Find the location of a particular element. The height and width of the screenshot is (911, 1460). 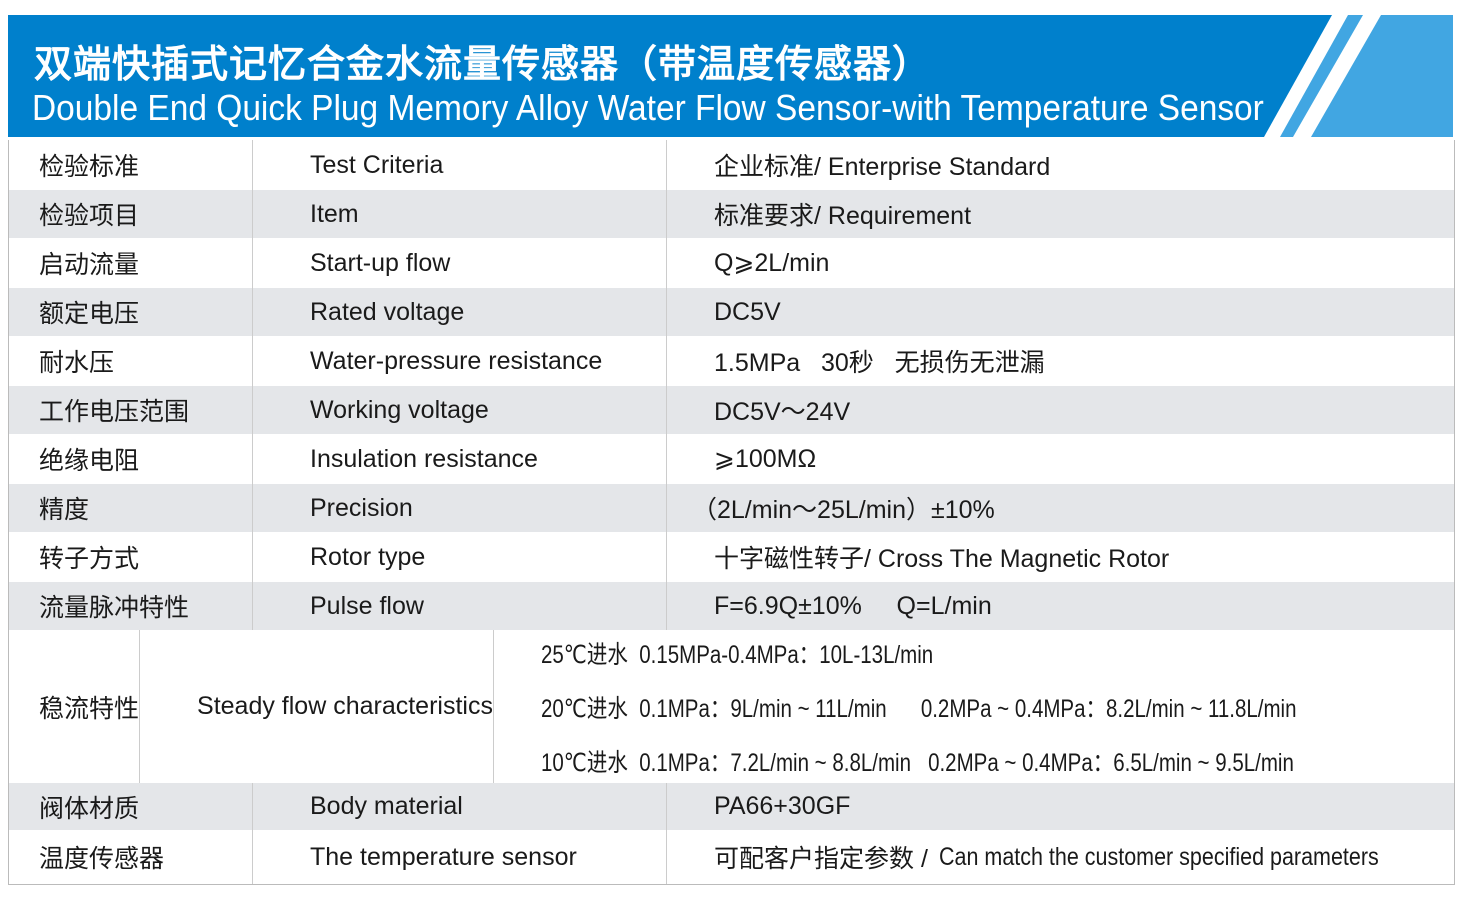

table-row: 启动流量 Start-up flow Q⩾2L/min is located at coordinates (731, 263).